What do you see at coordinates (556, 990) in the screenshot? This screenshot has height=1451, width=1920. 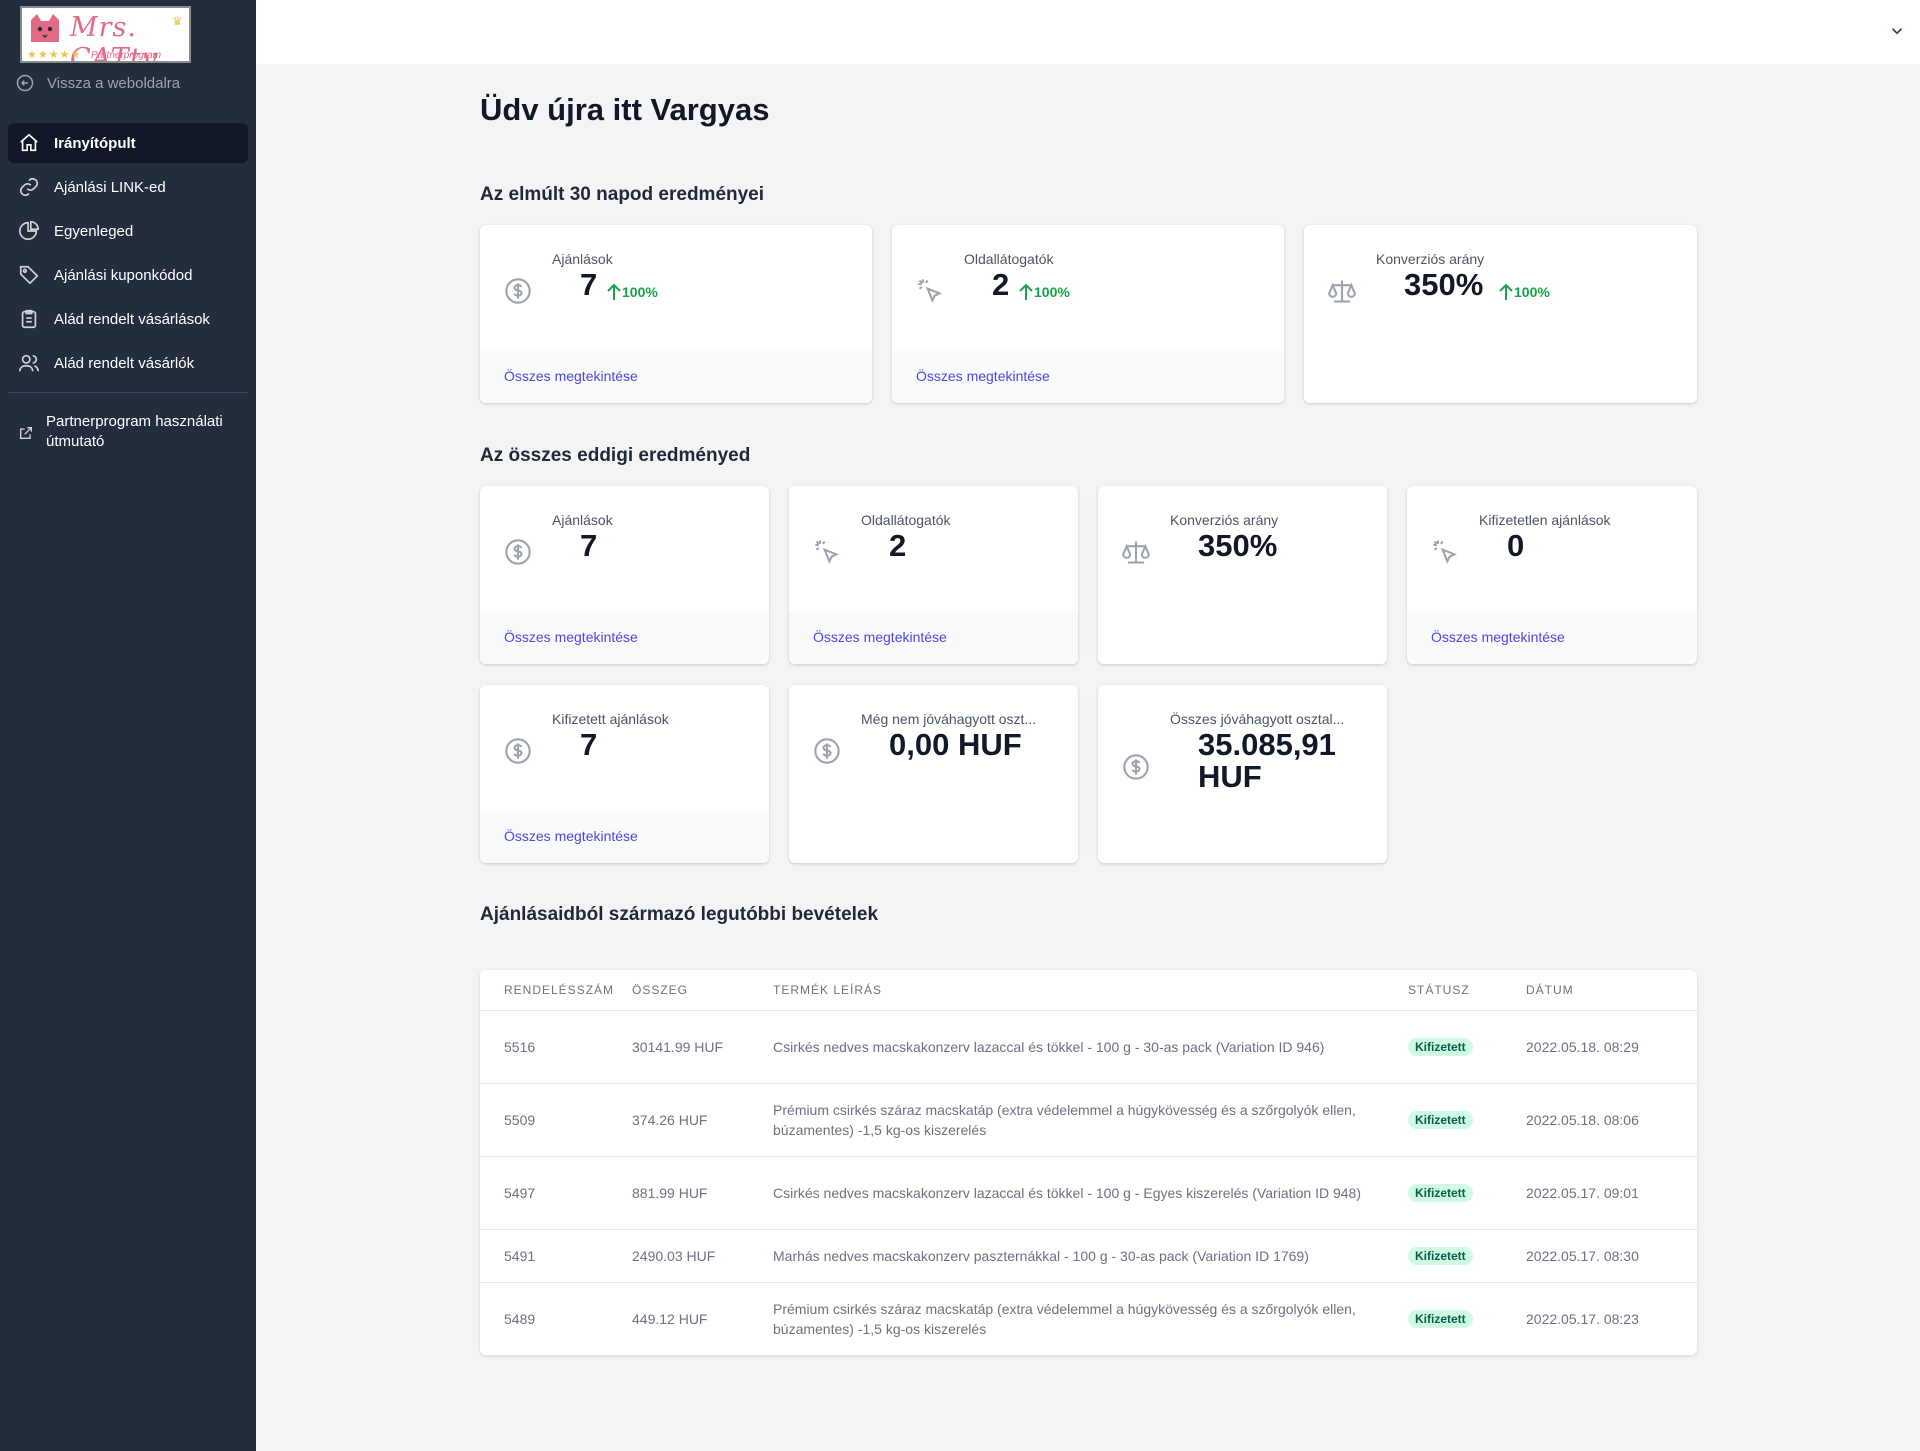 I see `column-header: RENDELÉSSZÁM` at bounding box center [556, 990].